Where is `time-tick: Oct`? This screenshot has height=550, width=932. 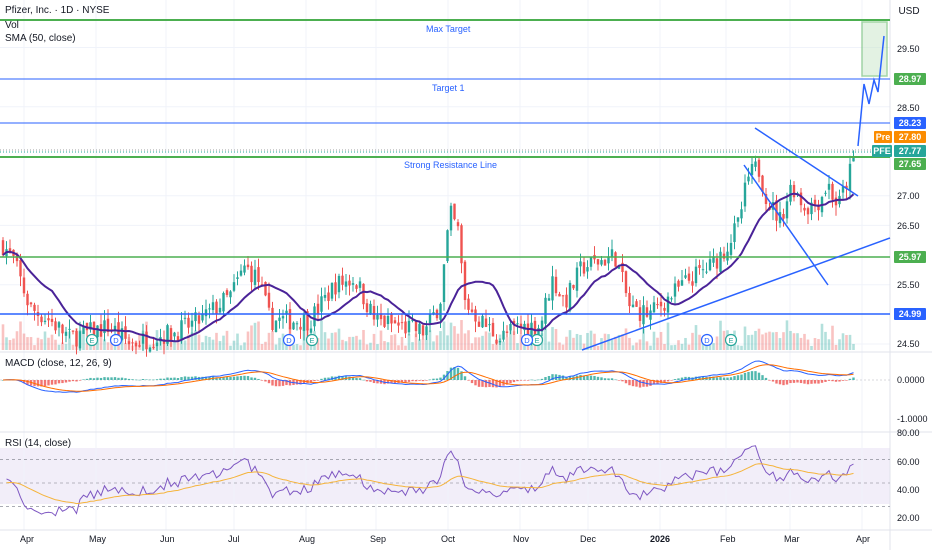
time-tick: Oct is located at coordinates (448, 539).